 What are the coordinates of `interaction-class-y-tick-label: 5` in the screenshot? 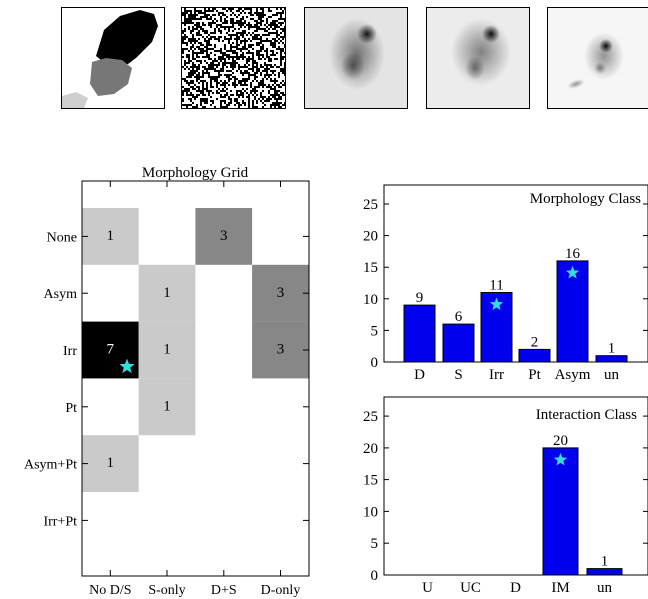 It's located at (375, 544).